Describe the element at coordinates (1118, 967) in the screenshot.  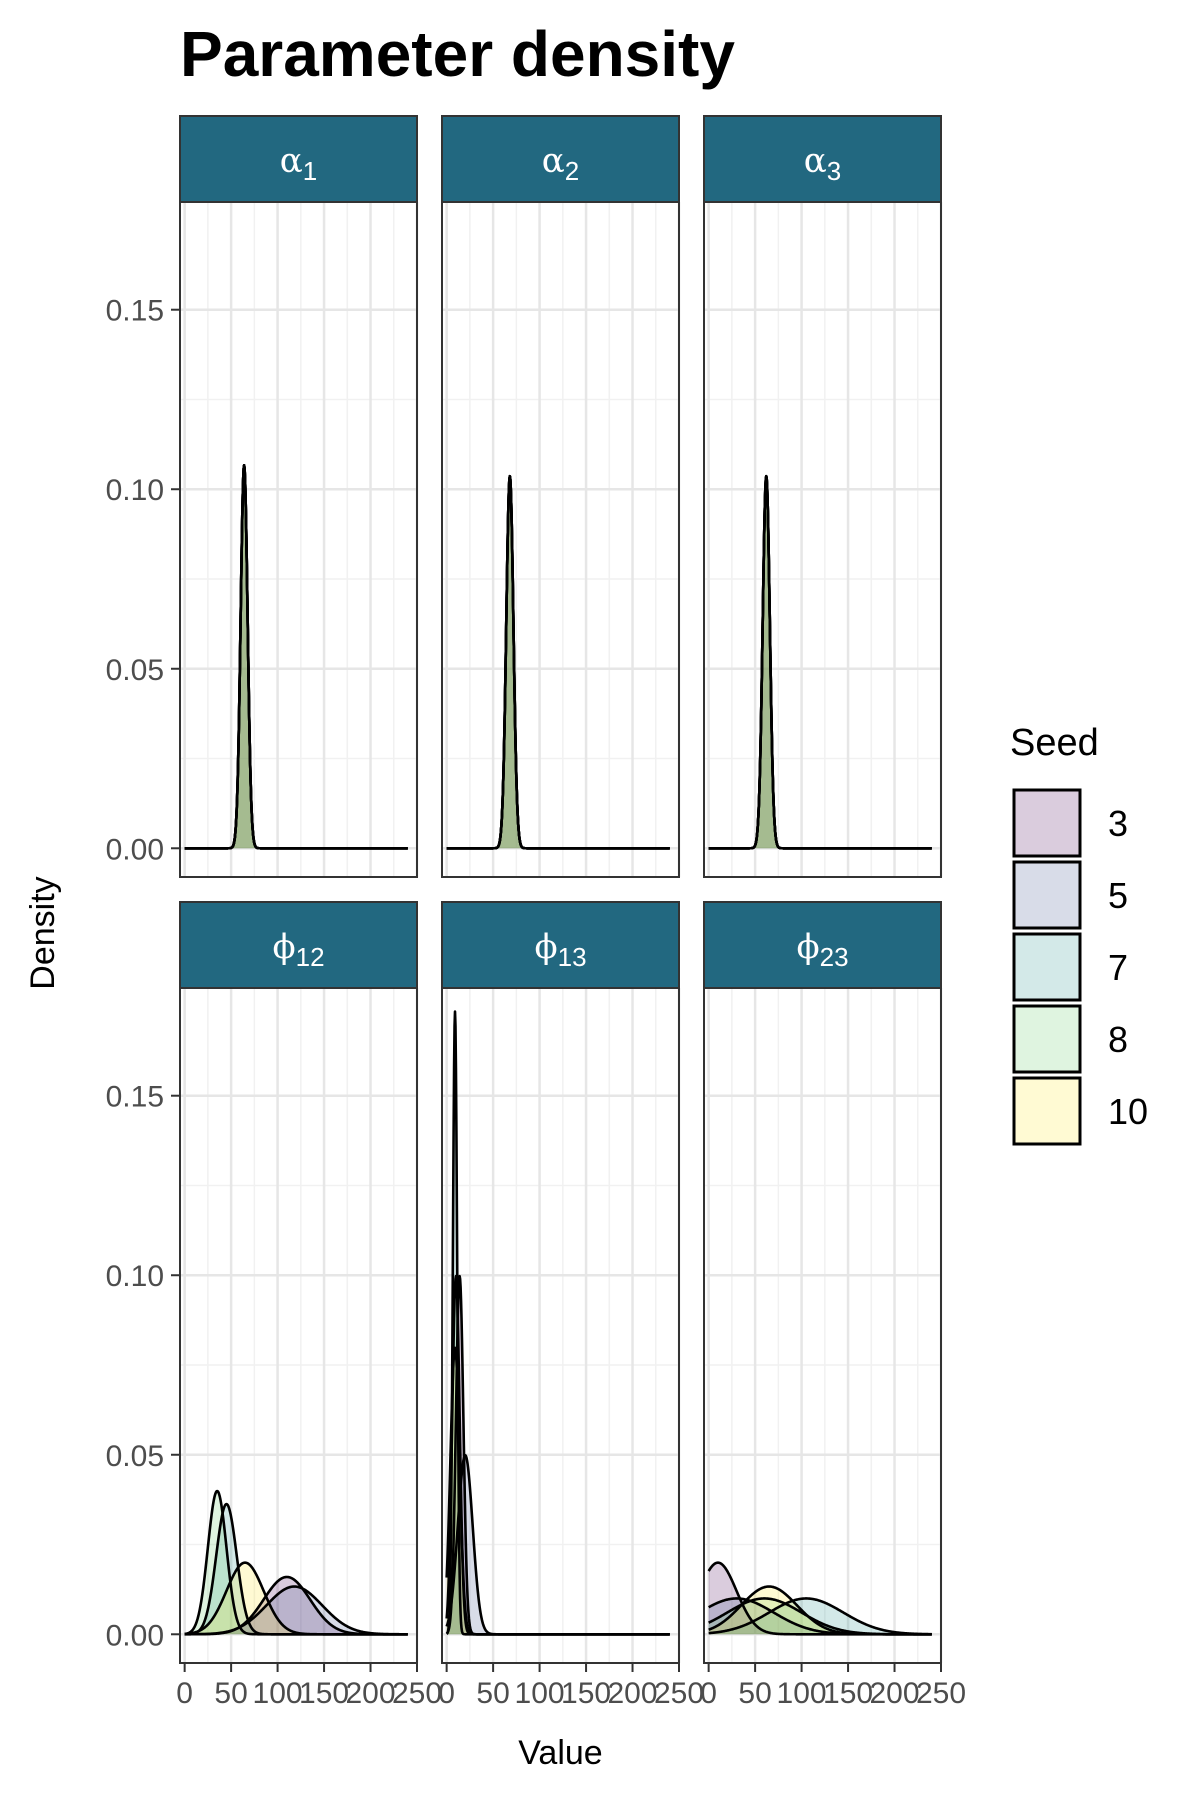
I see `legend-label: 7` at that location.